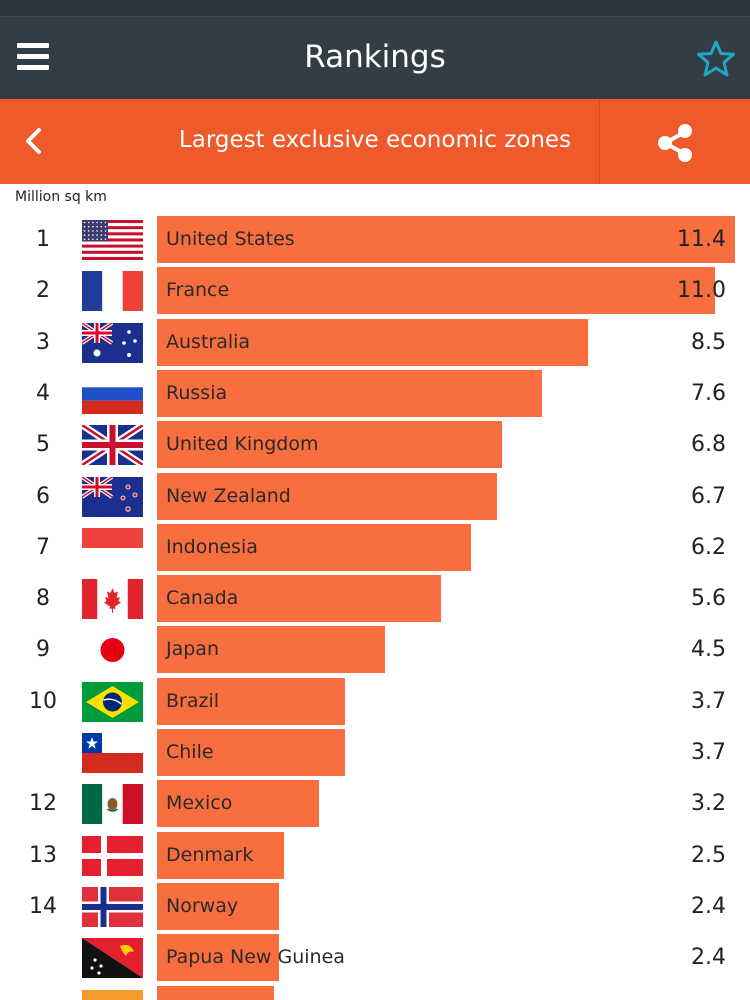 The width and height of the screenshot is (750, 1000). What do you see at coordinates (43, 855) in the screenshot?
I see `rank-number: 13` at bounding box center [43, 855].